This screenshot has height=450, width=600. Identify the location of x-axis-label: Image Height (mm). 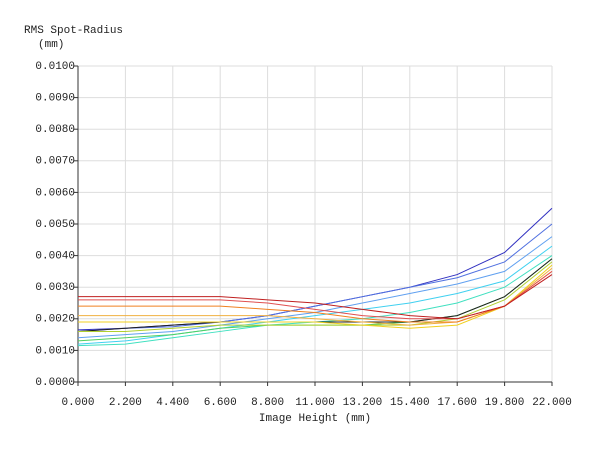
(315, 419).